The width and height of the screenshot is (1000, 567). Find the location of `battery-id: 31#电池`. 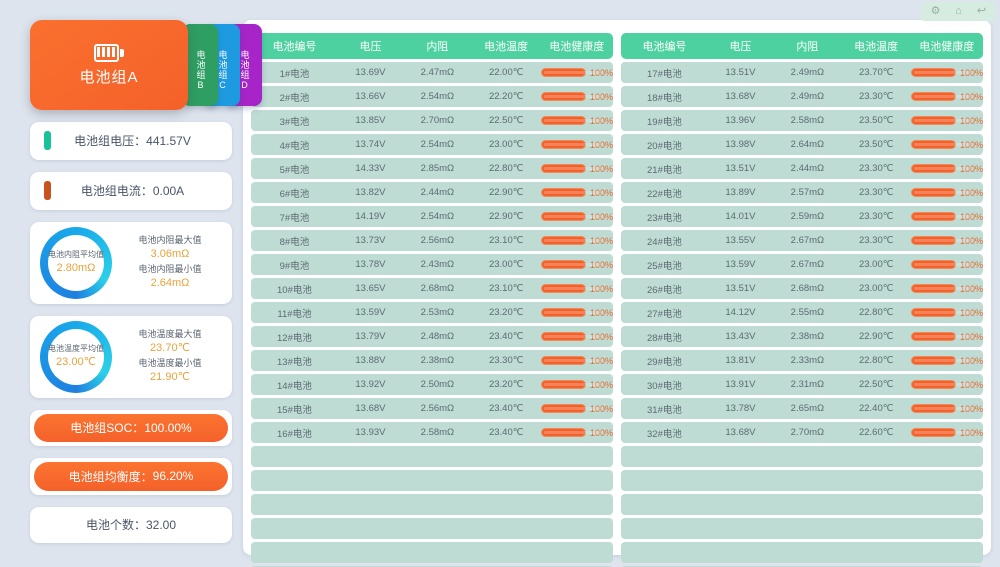

battery-id: 31#电池 is located at coordinates (664, 408).